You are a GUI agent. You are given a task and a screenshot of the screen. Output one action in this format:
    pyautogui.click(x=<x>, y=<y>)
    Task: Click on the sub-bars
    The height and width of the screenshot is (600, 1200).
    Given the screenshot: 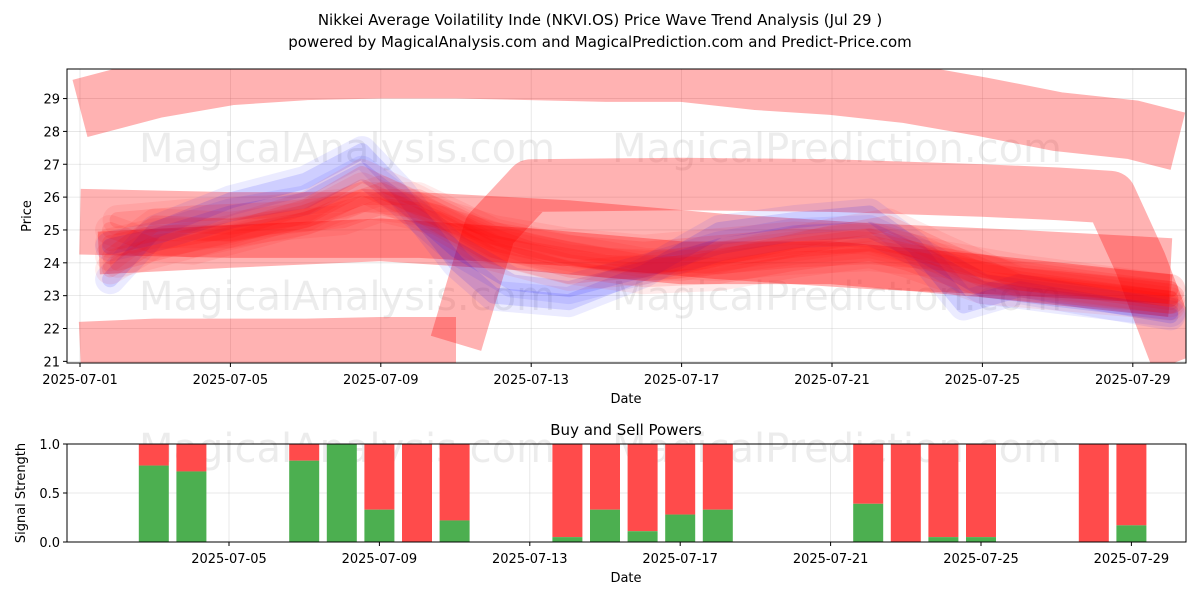 What is the action you would take?
    pyautogui.click(x=642, y=493)
    